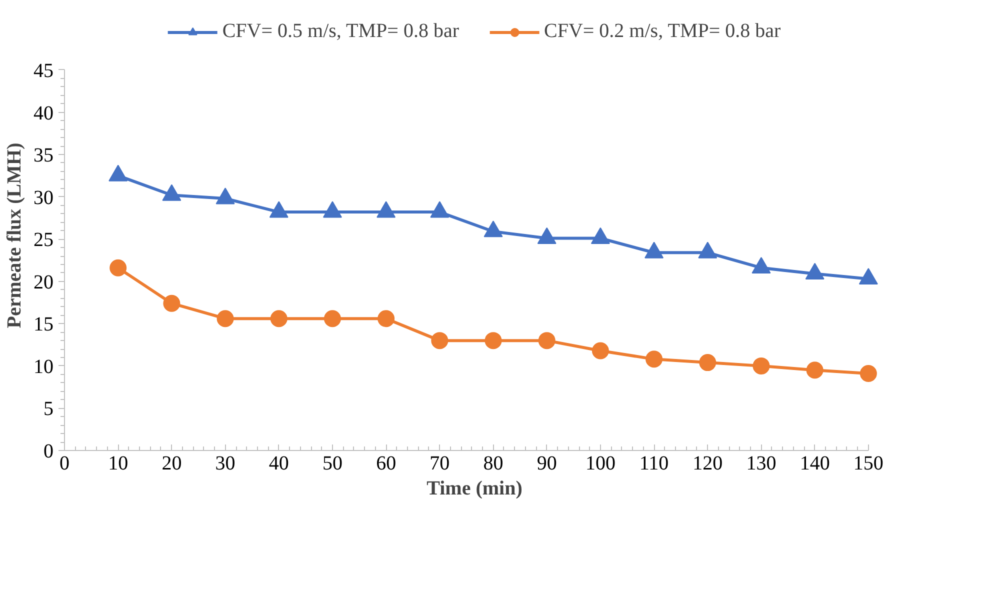  What do you see at coordinates (278, 463) in the screenshot?
I see `x-tick-label: 40` at bounding box center [278, 463].